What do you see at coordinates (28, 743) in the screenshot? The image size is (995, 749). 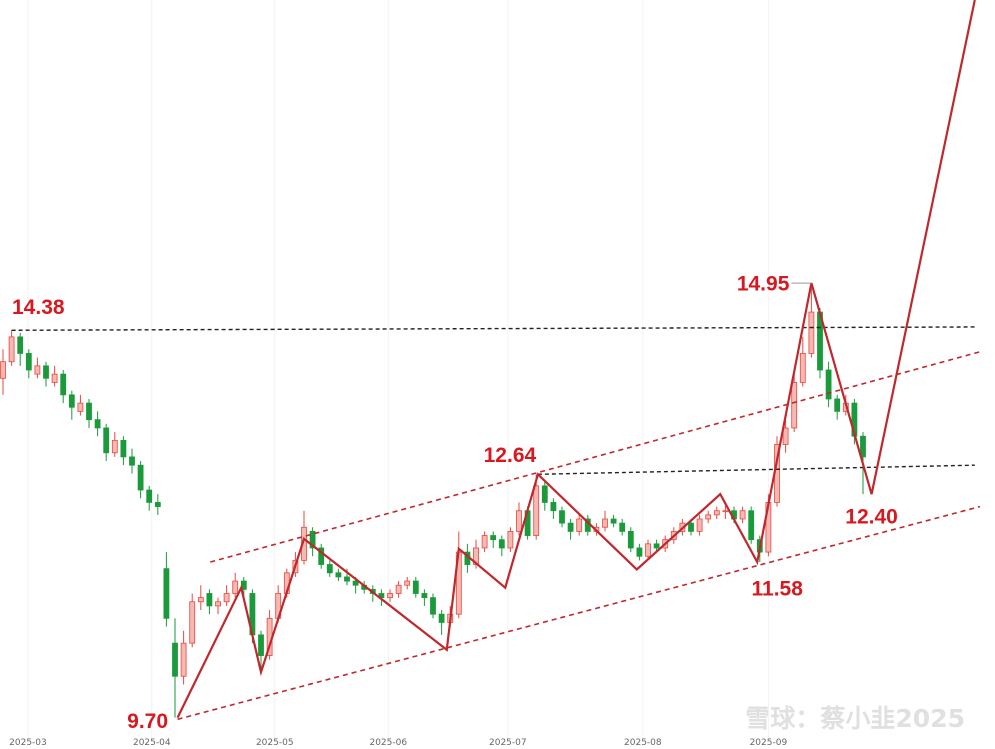 I see `x-tick-label: 2025-03` at bounding box center [28, 743].